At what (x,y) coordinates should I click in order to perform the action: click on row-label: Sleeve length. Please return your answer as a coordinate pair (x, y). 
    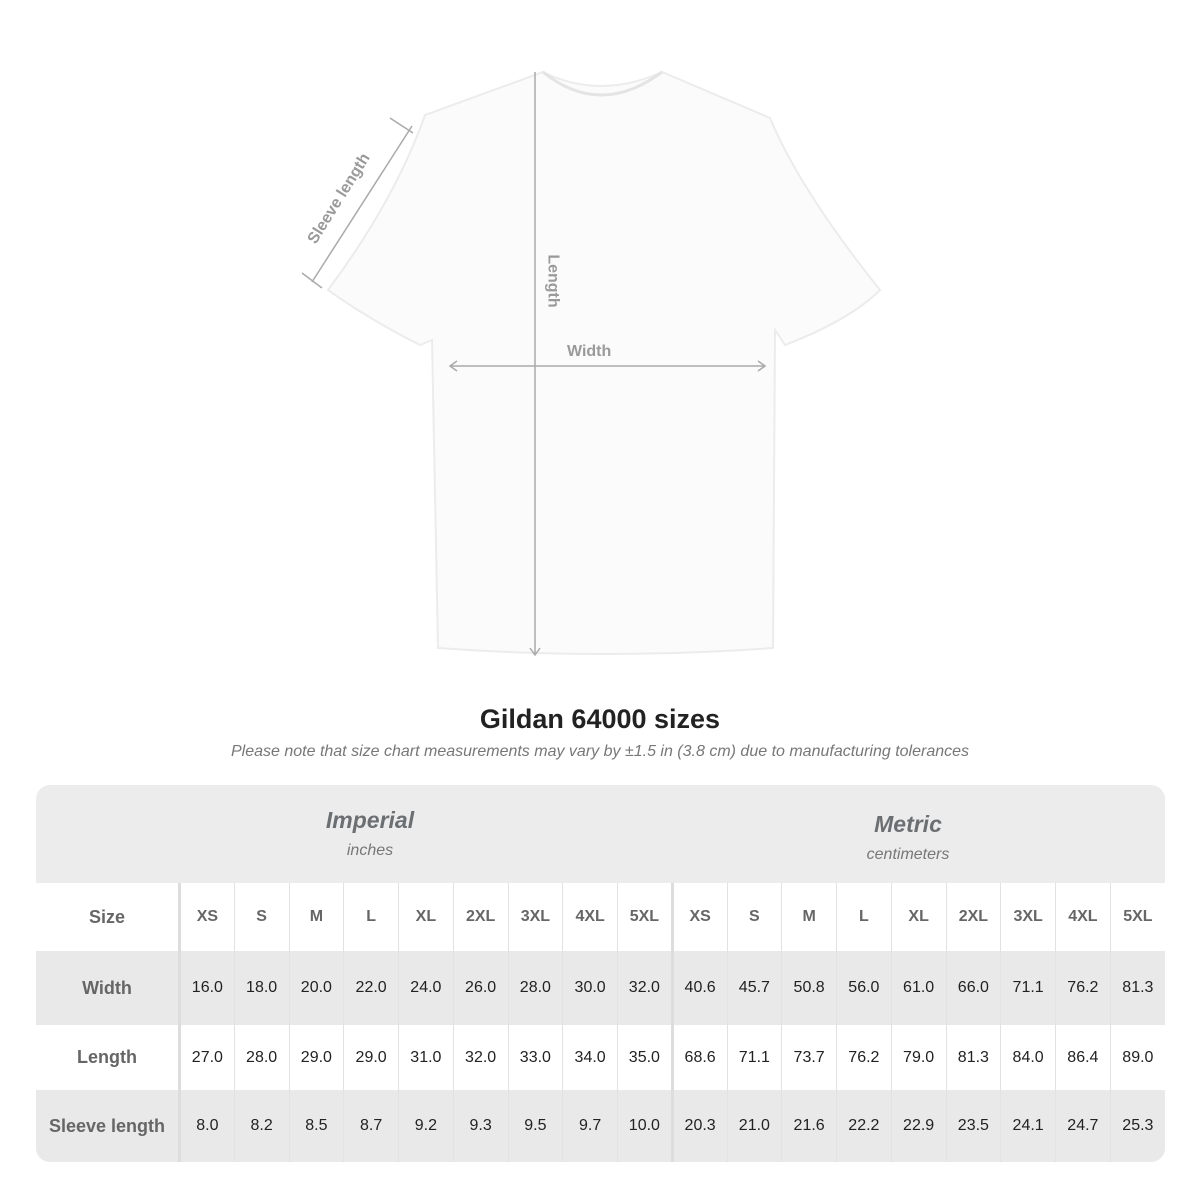
    Looking at the image, I should click on (108, 1126).